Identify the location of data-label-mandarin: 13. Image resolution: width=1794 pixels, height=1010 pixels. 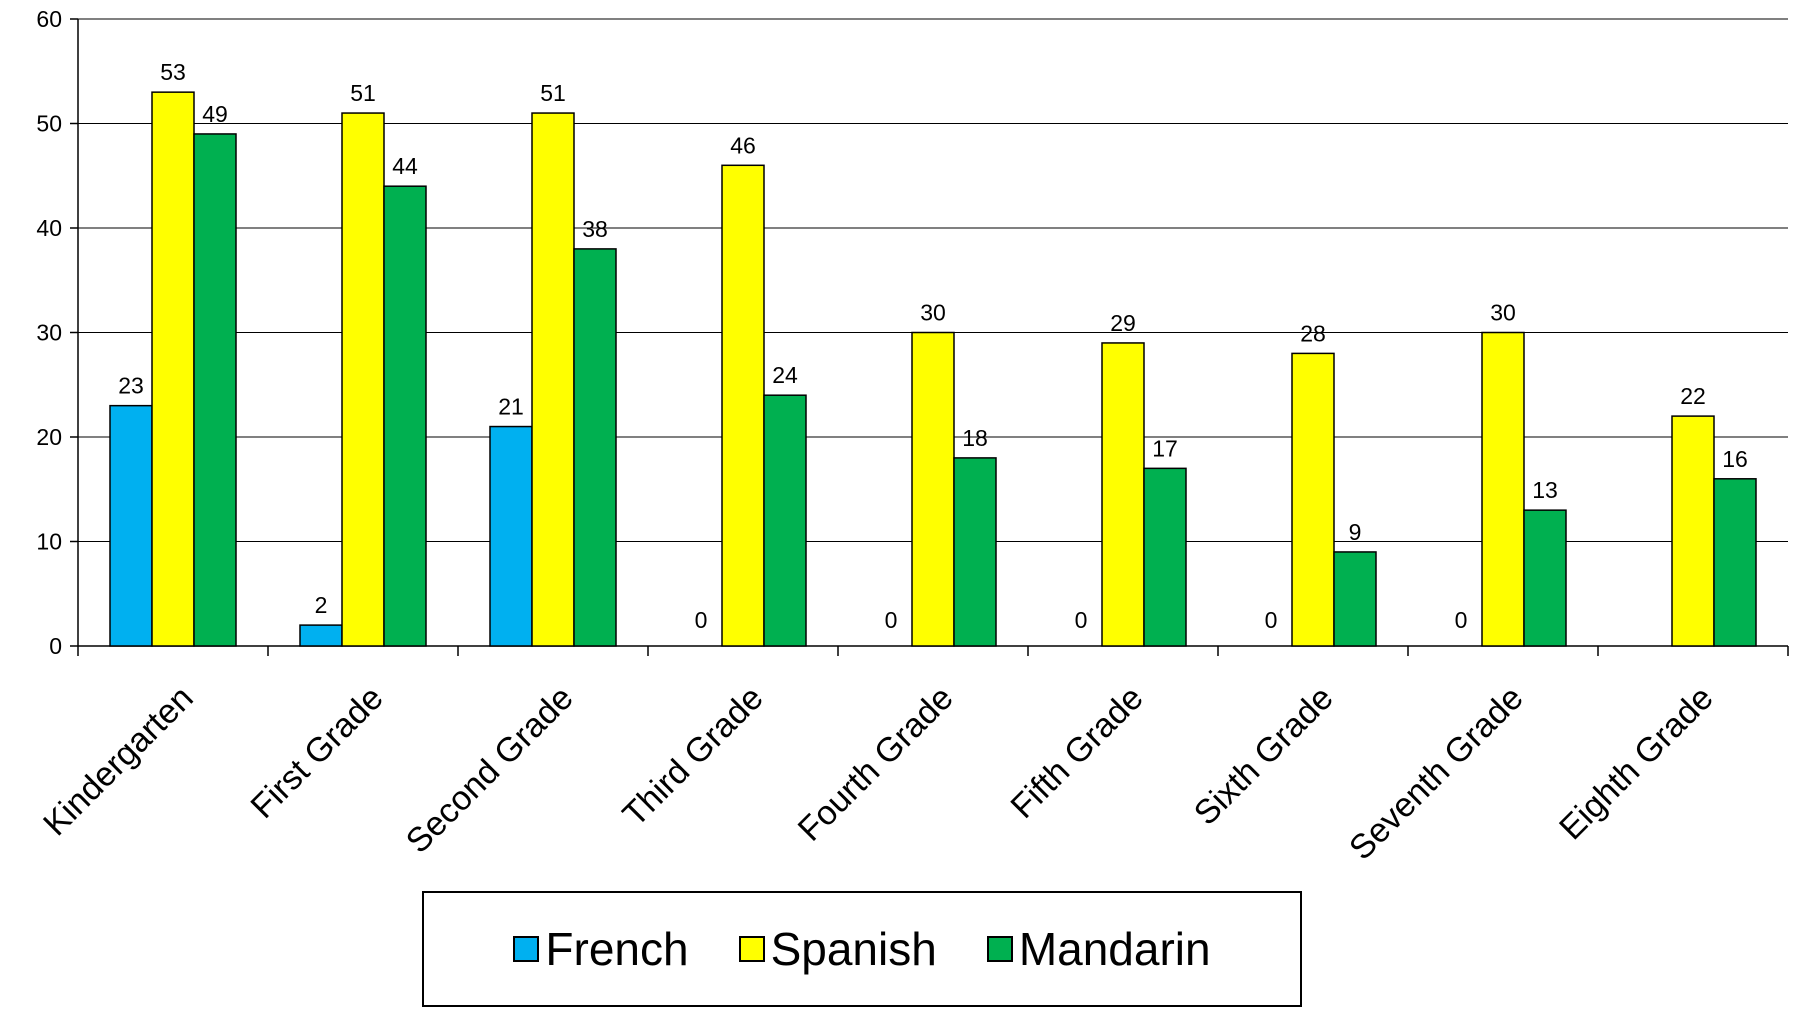
(1545, 490).